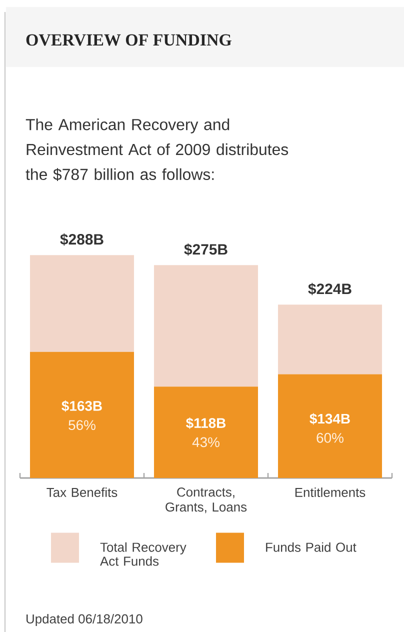  What do you see at coordinates (157, 149) in the screenshot?
I see `chart-subtitle: The American Recovery and Reinvestment Act of 2009 distributes the $787 billion as follows:` at bounding box center [157, 149].